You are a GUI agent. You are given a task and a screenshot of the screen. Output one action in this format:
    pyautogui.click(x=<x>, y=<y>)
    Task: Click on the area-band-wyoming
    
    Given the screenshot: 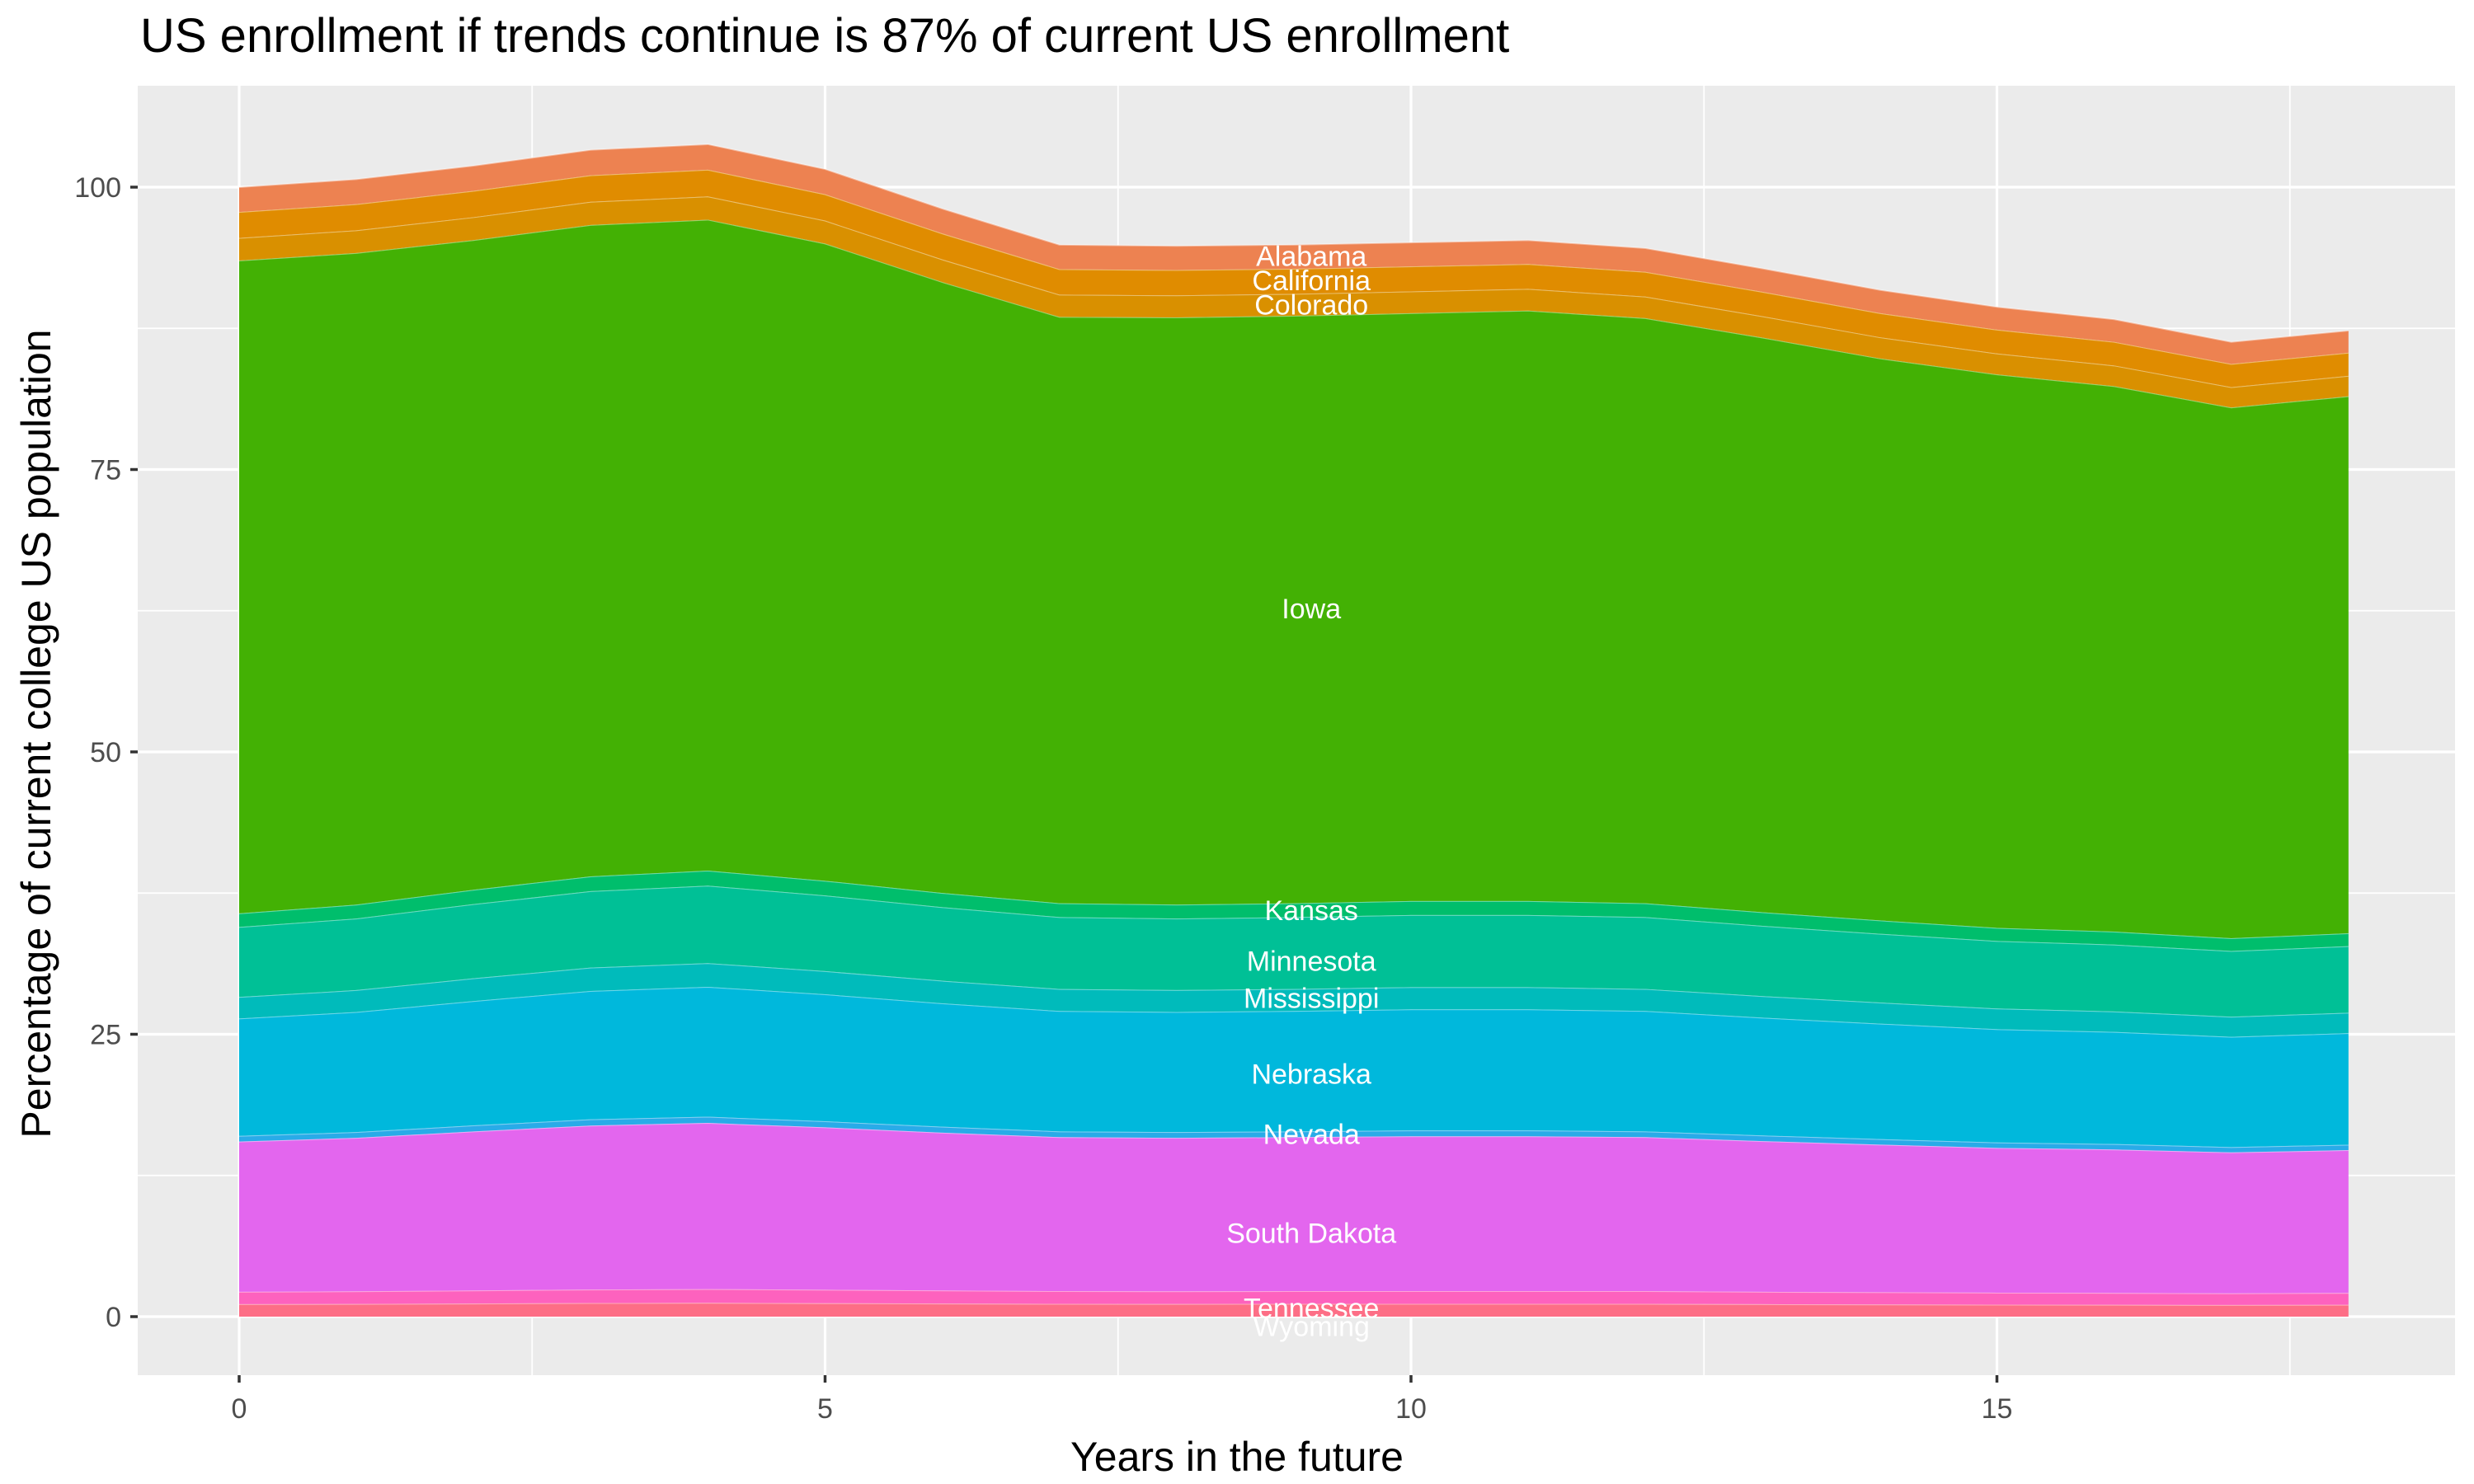 What is the action you would take?
    pyautogui.click(x=1294, y=1310)
    